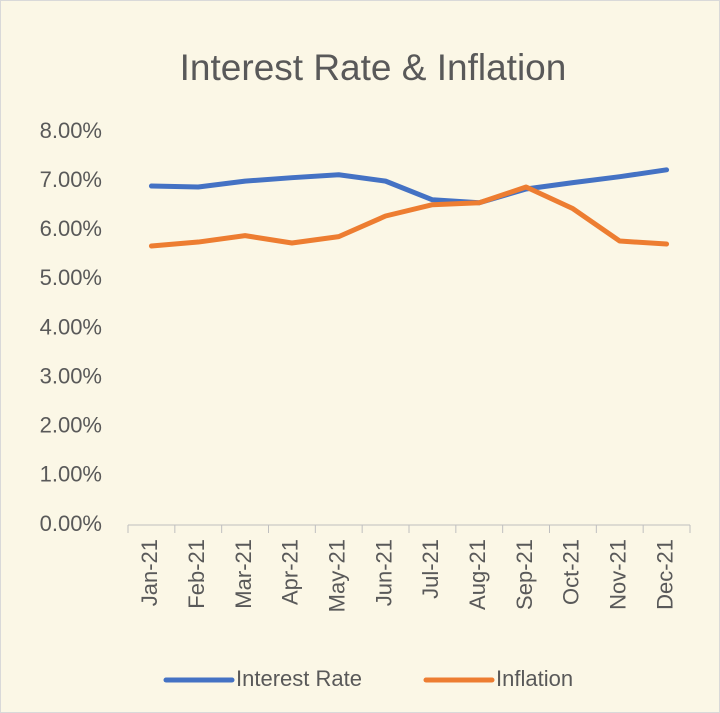 The height and width of the screenshot is (713, 720). I want to click on y-tick-label: 2.00%, so click(71, 425).